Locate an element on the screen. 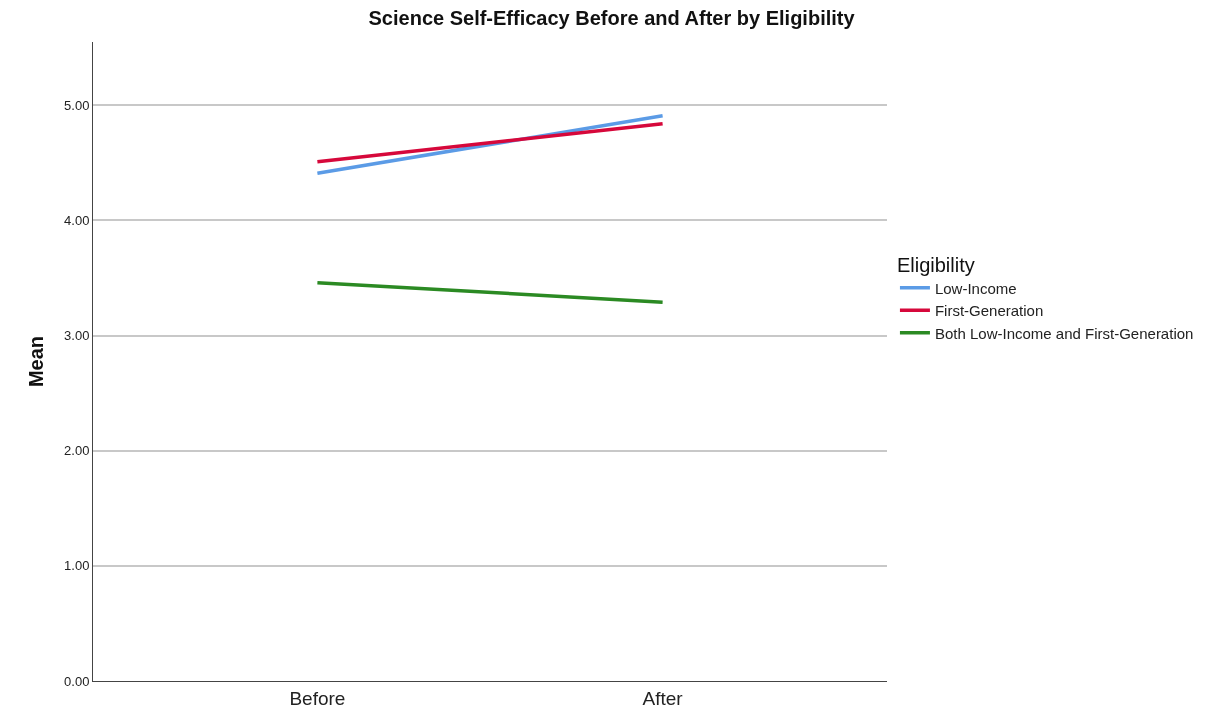 Image resolution: width=1211 pixels, height=721 pixels. x-tick-label: Before is located at coordinates (317, 698).